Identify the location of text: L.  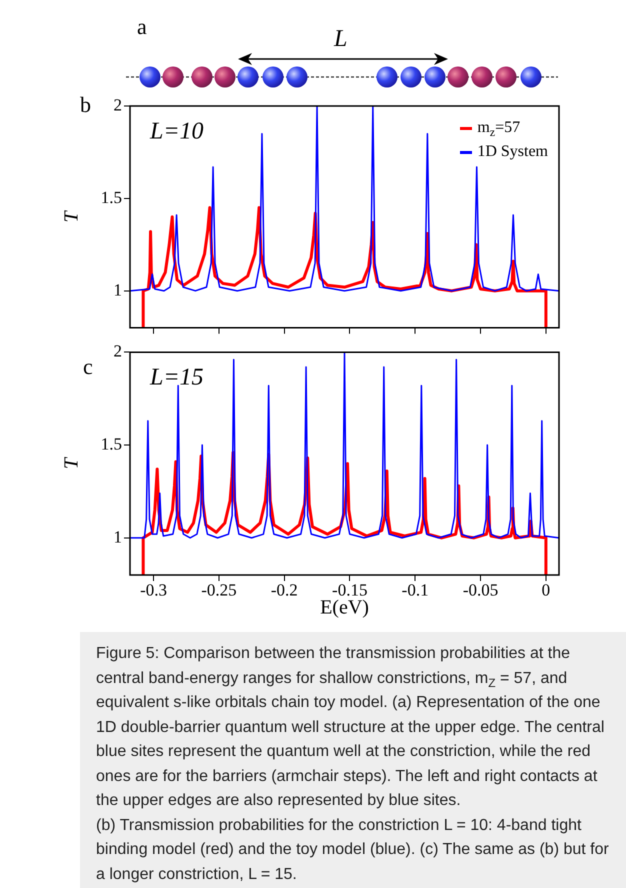
(341, 39).